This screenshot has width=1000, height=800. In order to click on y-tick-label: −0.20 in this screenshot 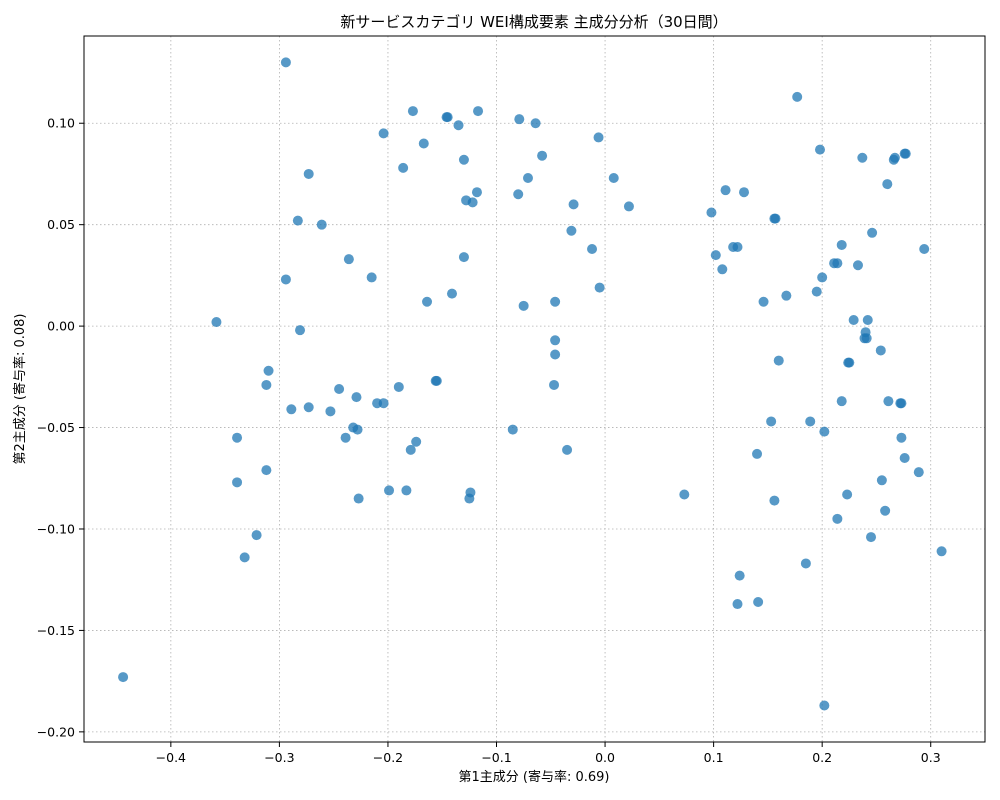, I will do `click(56, 731)`.